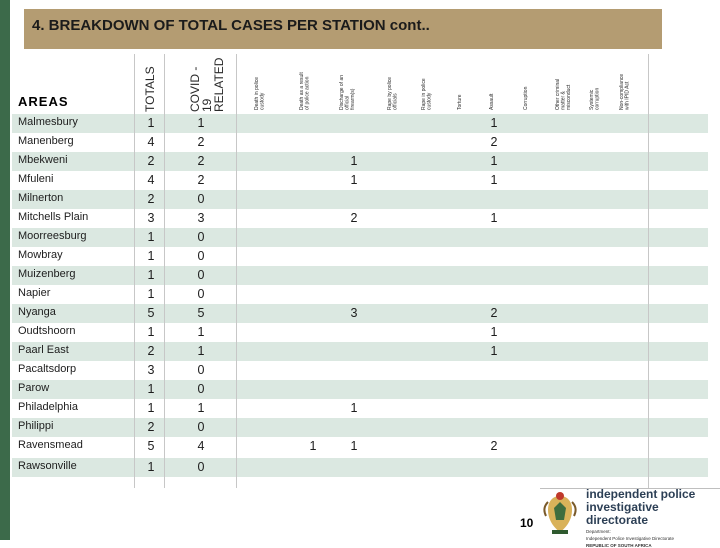 This screenshot has width=720, height=548. I want to click on column-header-8: Other criminal matter & misconduct, so click(563, 94).